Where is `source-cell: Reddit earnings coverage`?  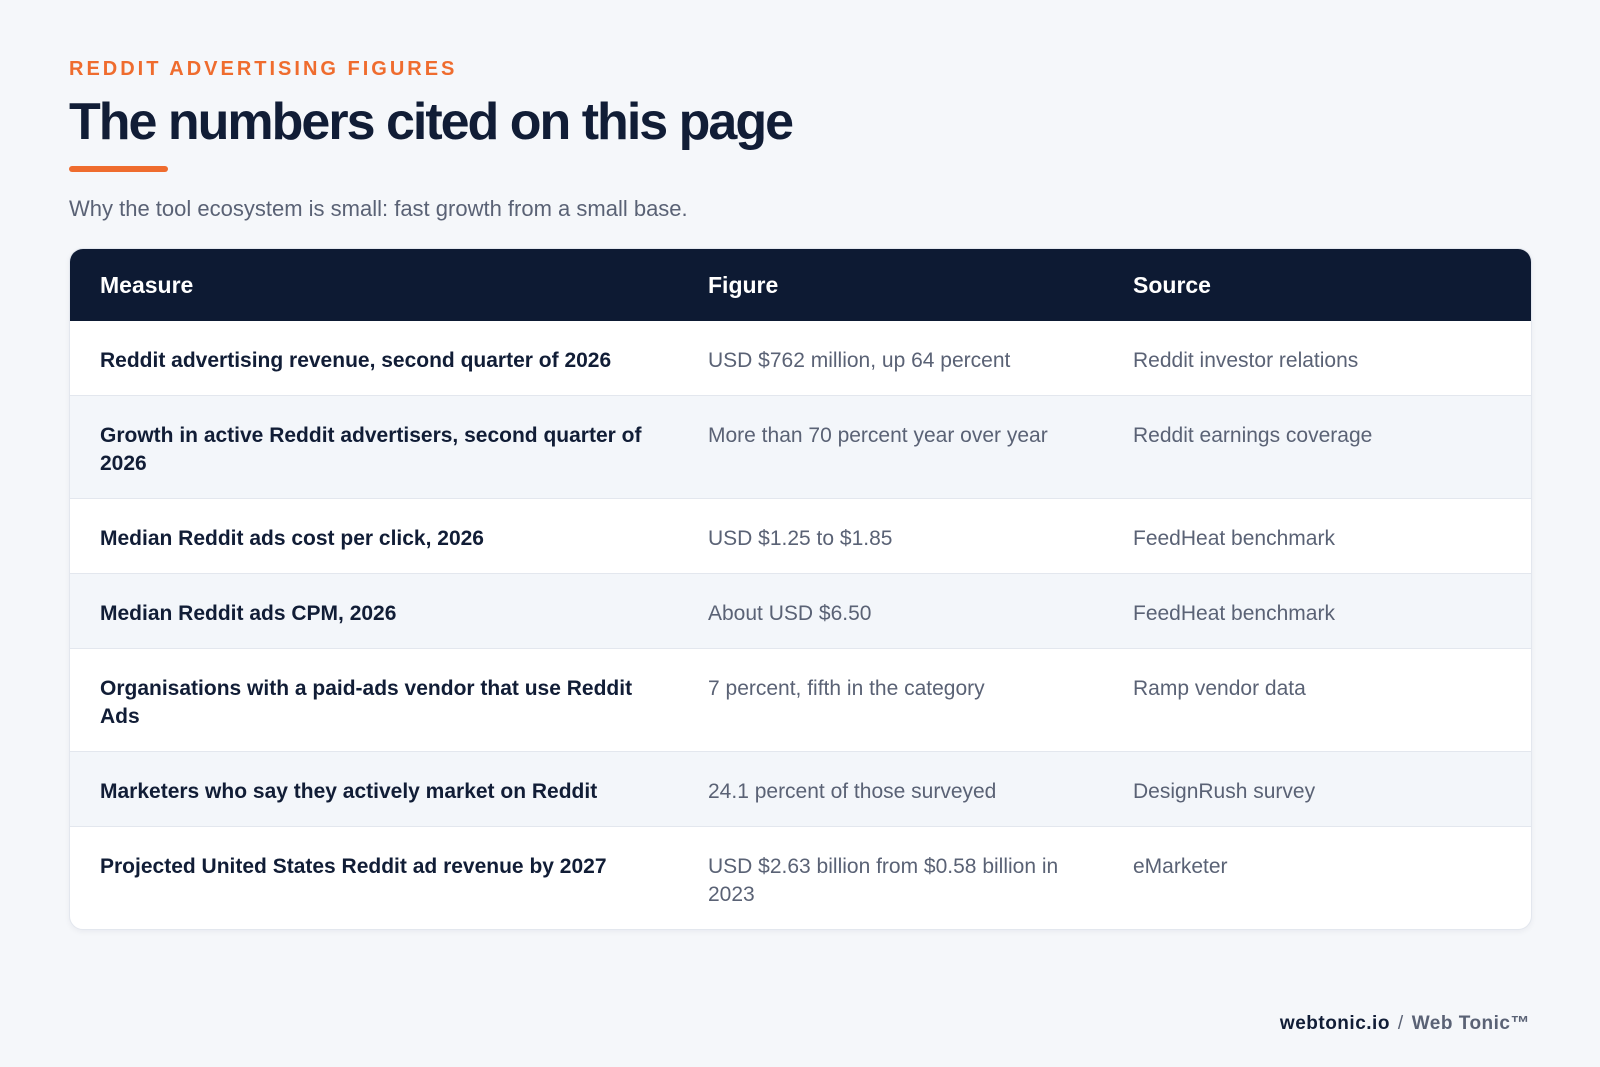
source-cell: Reddit earnings coverage is located at coordinates (1317, 447).